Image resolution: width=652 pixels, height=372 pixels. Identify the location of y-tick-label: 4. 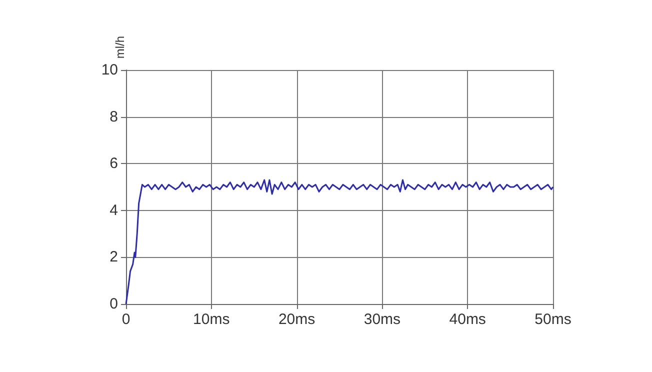
(114, 210).